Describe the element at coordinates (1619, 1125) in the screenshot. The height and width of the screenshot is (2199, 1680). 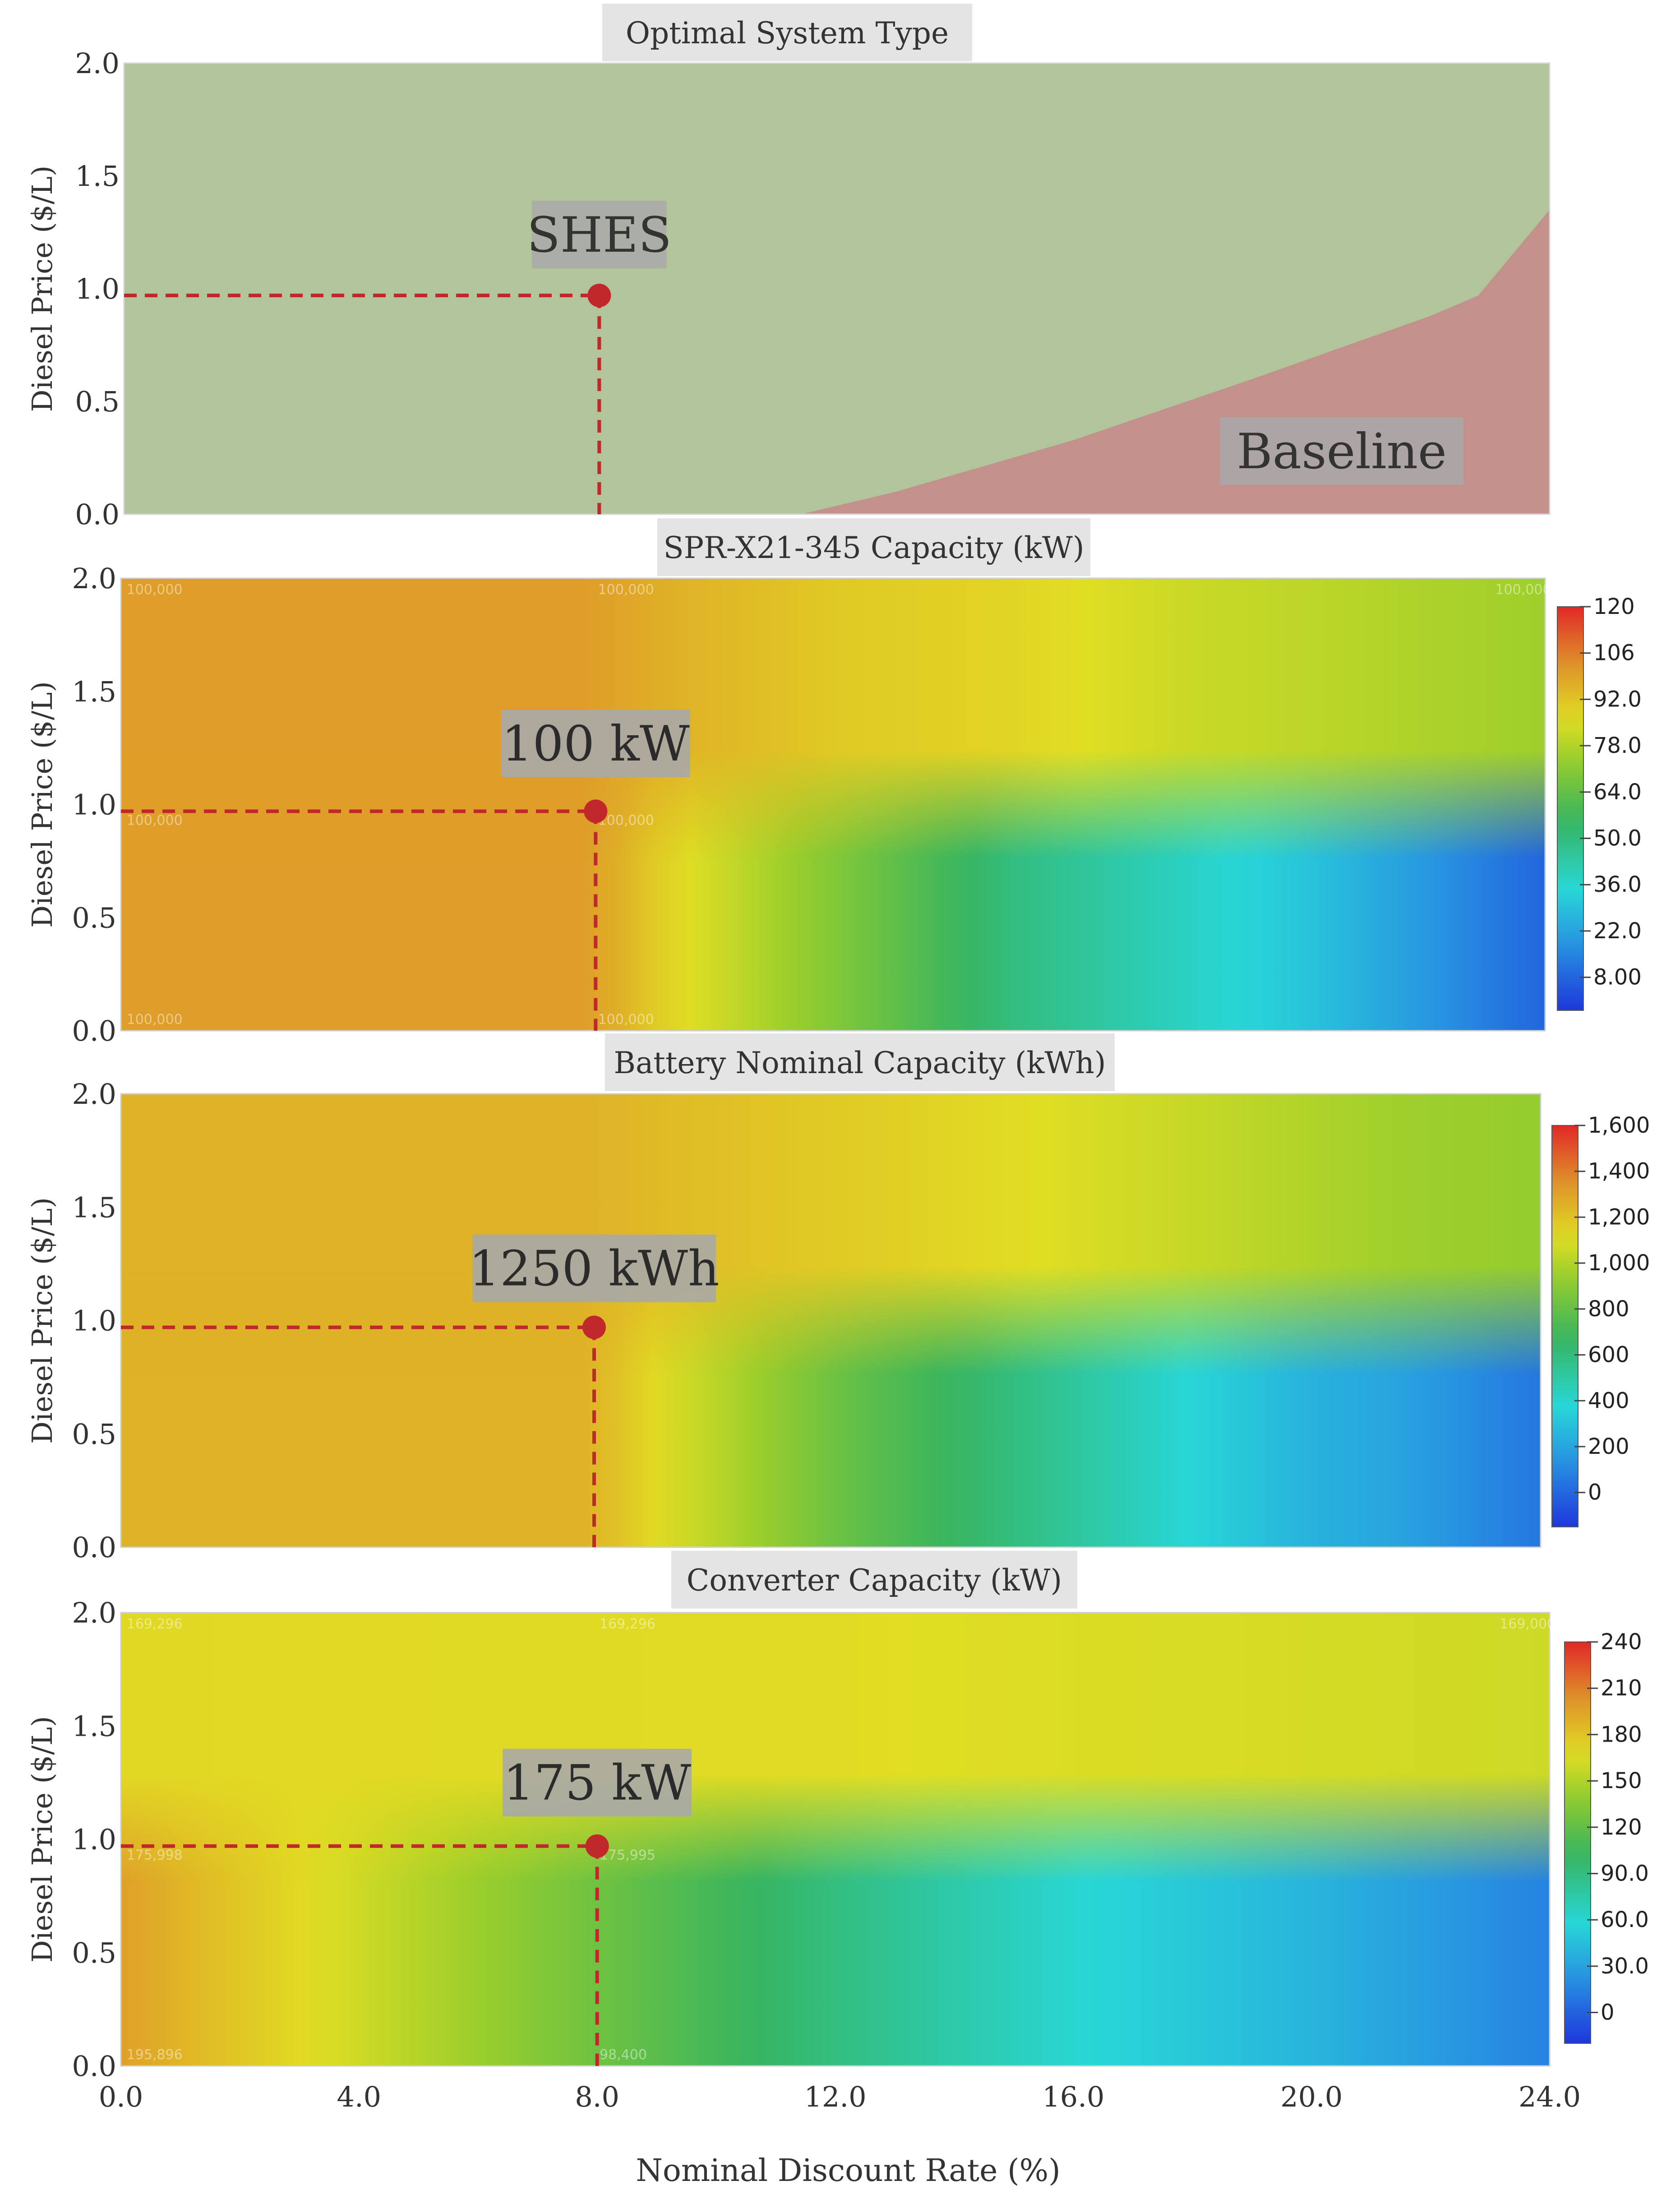
I see `colorbar-tick-label: 1,600` at that location.